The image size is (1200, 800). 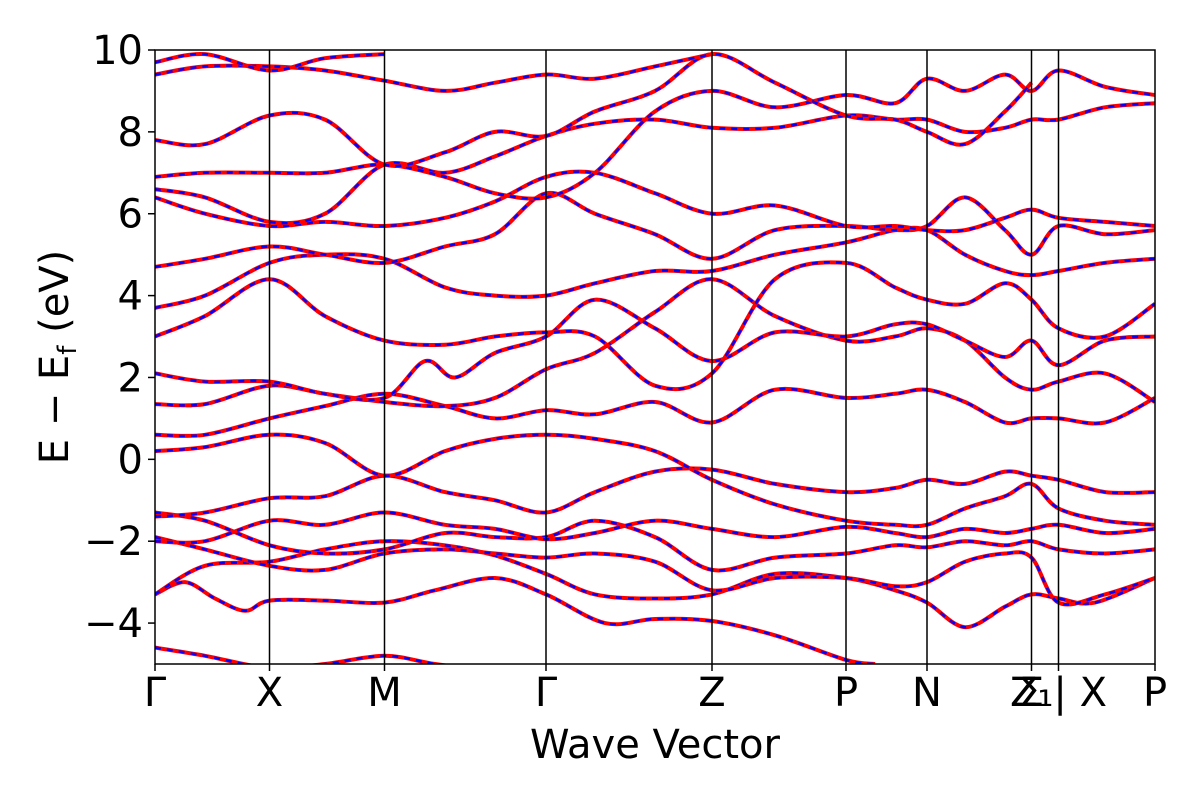 I want to click on y-axis-label-sub: f, so click(x=68, y=350).